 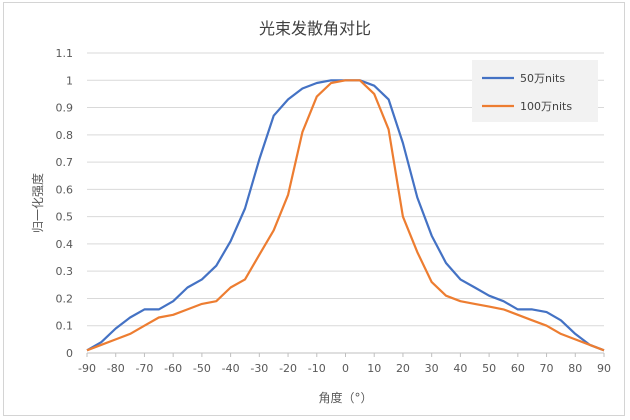 I want to click on x-tick-label: 30, so click(x=432, y=368).